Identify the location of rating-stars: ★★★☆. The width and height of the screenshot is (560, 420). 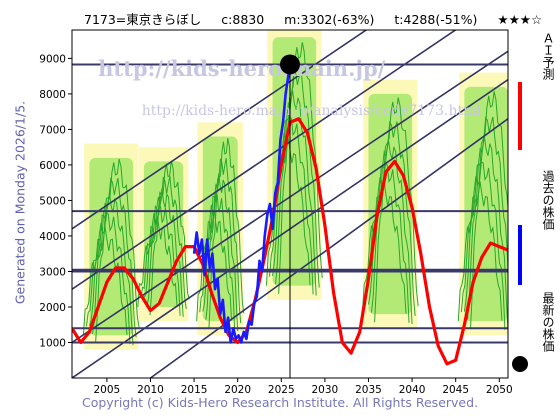
(520, 19).